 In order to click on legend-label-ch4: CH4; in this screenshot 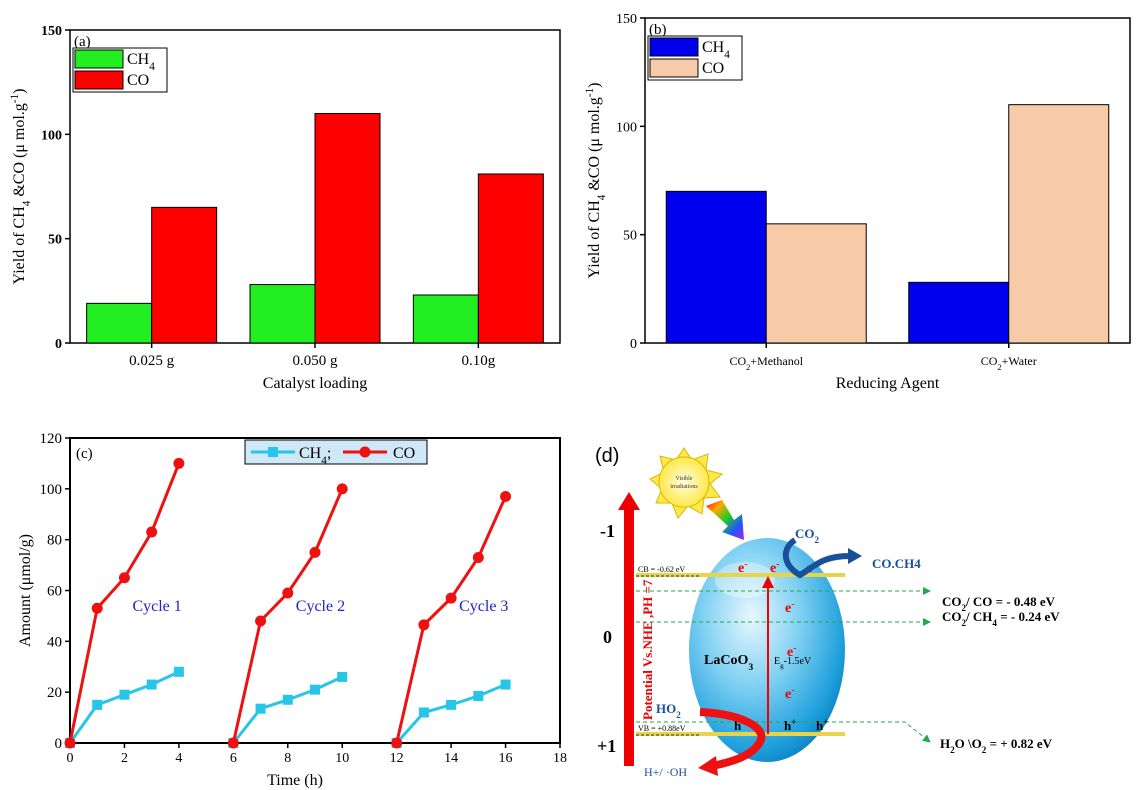, I will do `click(315, 456)`.